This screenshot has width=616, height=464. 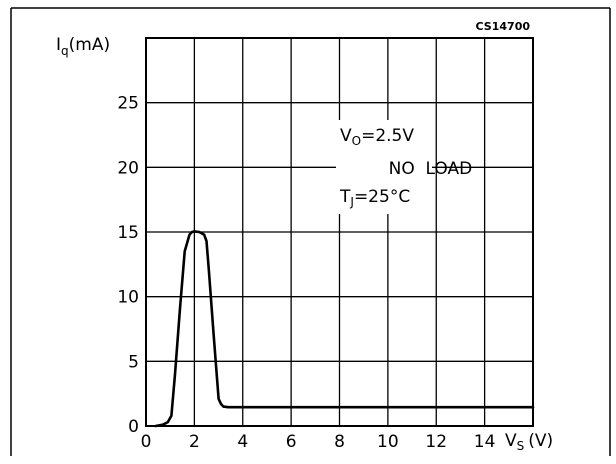 What do you see at coordinates (194, 442) in the screenshot?
I see `x-tick-label-2: 2` at bounding box center [194, 442].